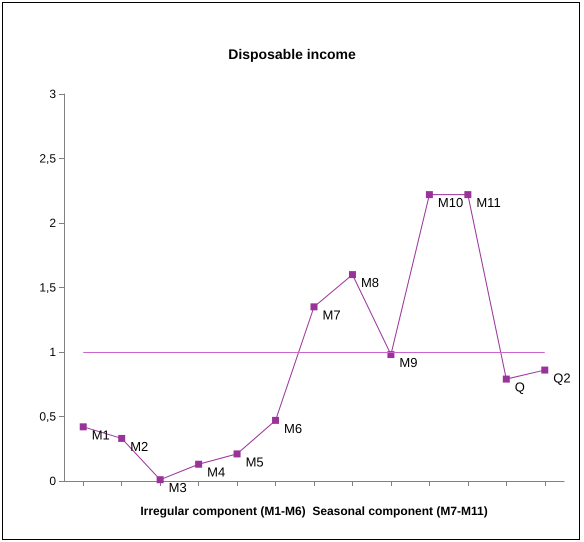 Image resolution: width=584 pixels, height=542 pixels. What do you see at coordinates (292, 54) in the screenshot?
I see `chart-title: Disposable income` at bounding box center [292, 54].